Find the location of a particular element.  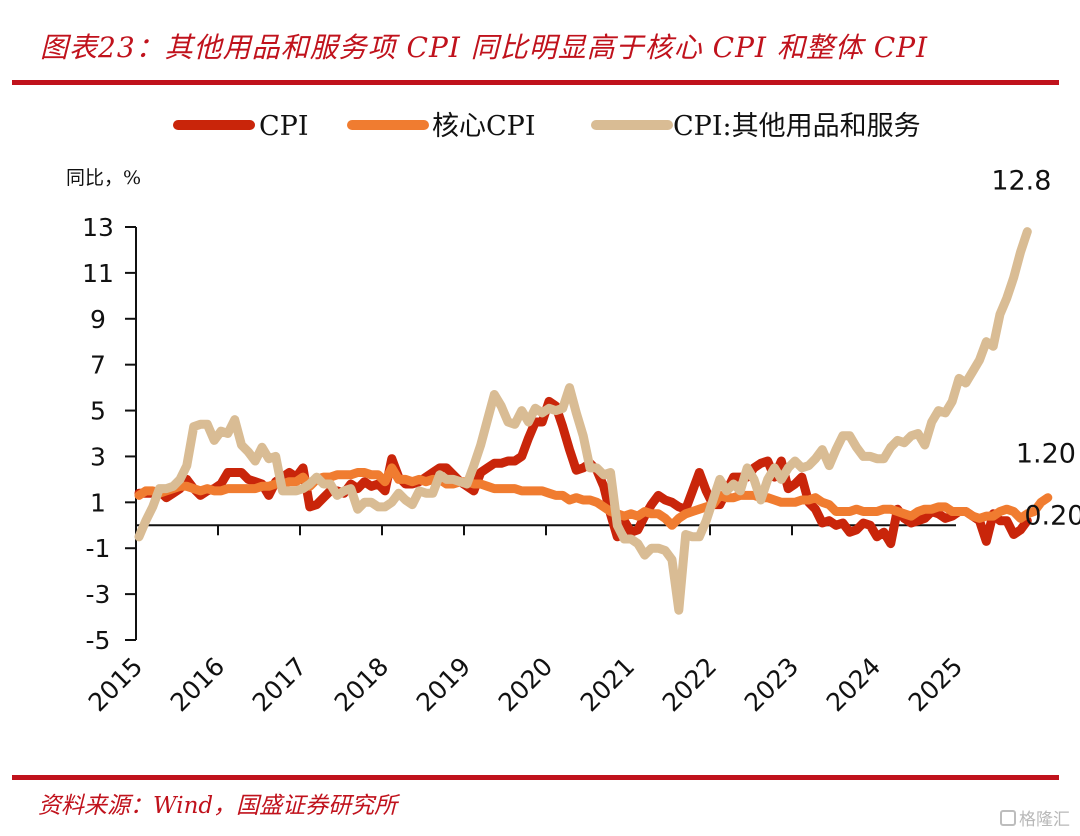

y-tick-label: -1 is located at coordinates (98, 548).